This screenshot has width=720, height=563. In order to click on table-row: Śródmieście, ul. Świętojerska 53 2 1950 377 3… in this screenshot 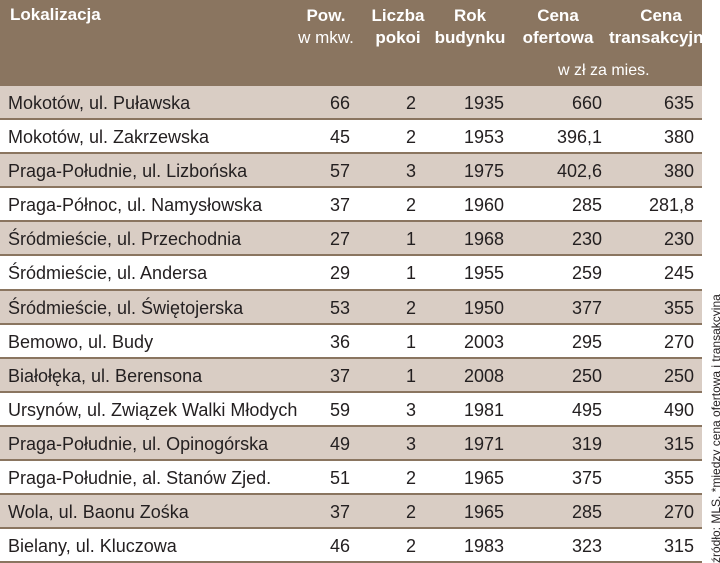, I will do `click(351, 307)`.